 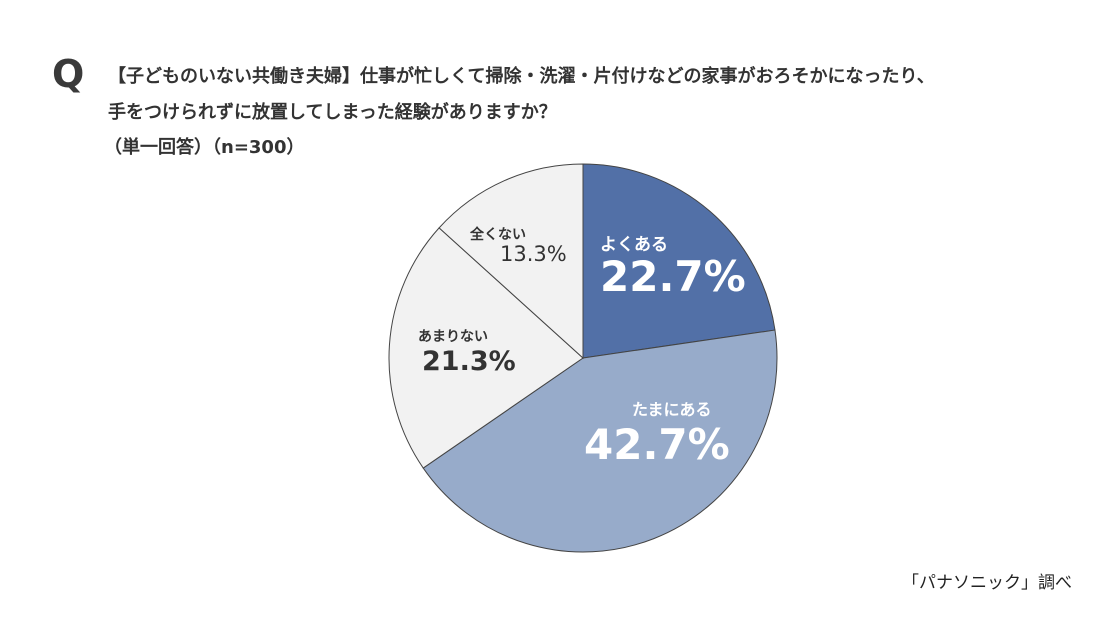 I want to click on slice-label-0: よくある, so click(x=634, y=245).